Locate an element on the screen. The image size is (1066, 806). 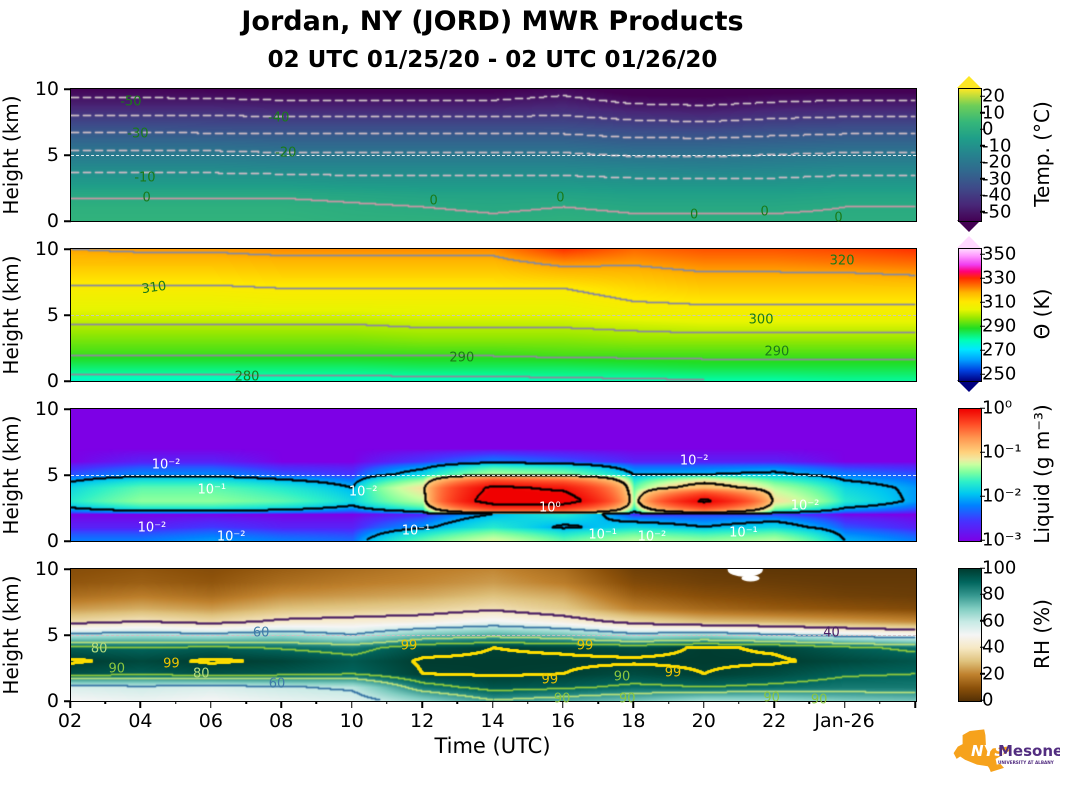
x-tick-label: 12 is located at coordinates (422, 721).